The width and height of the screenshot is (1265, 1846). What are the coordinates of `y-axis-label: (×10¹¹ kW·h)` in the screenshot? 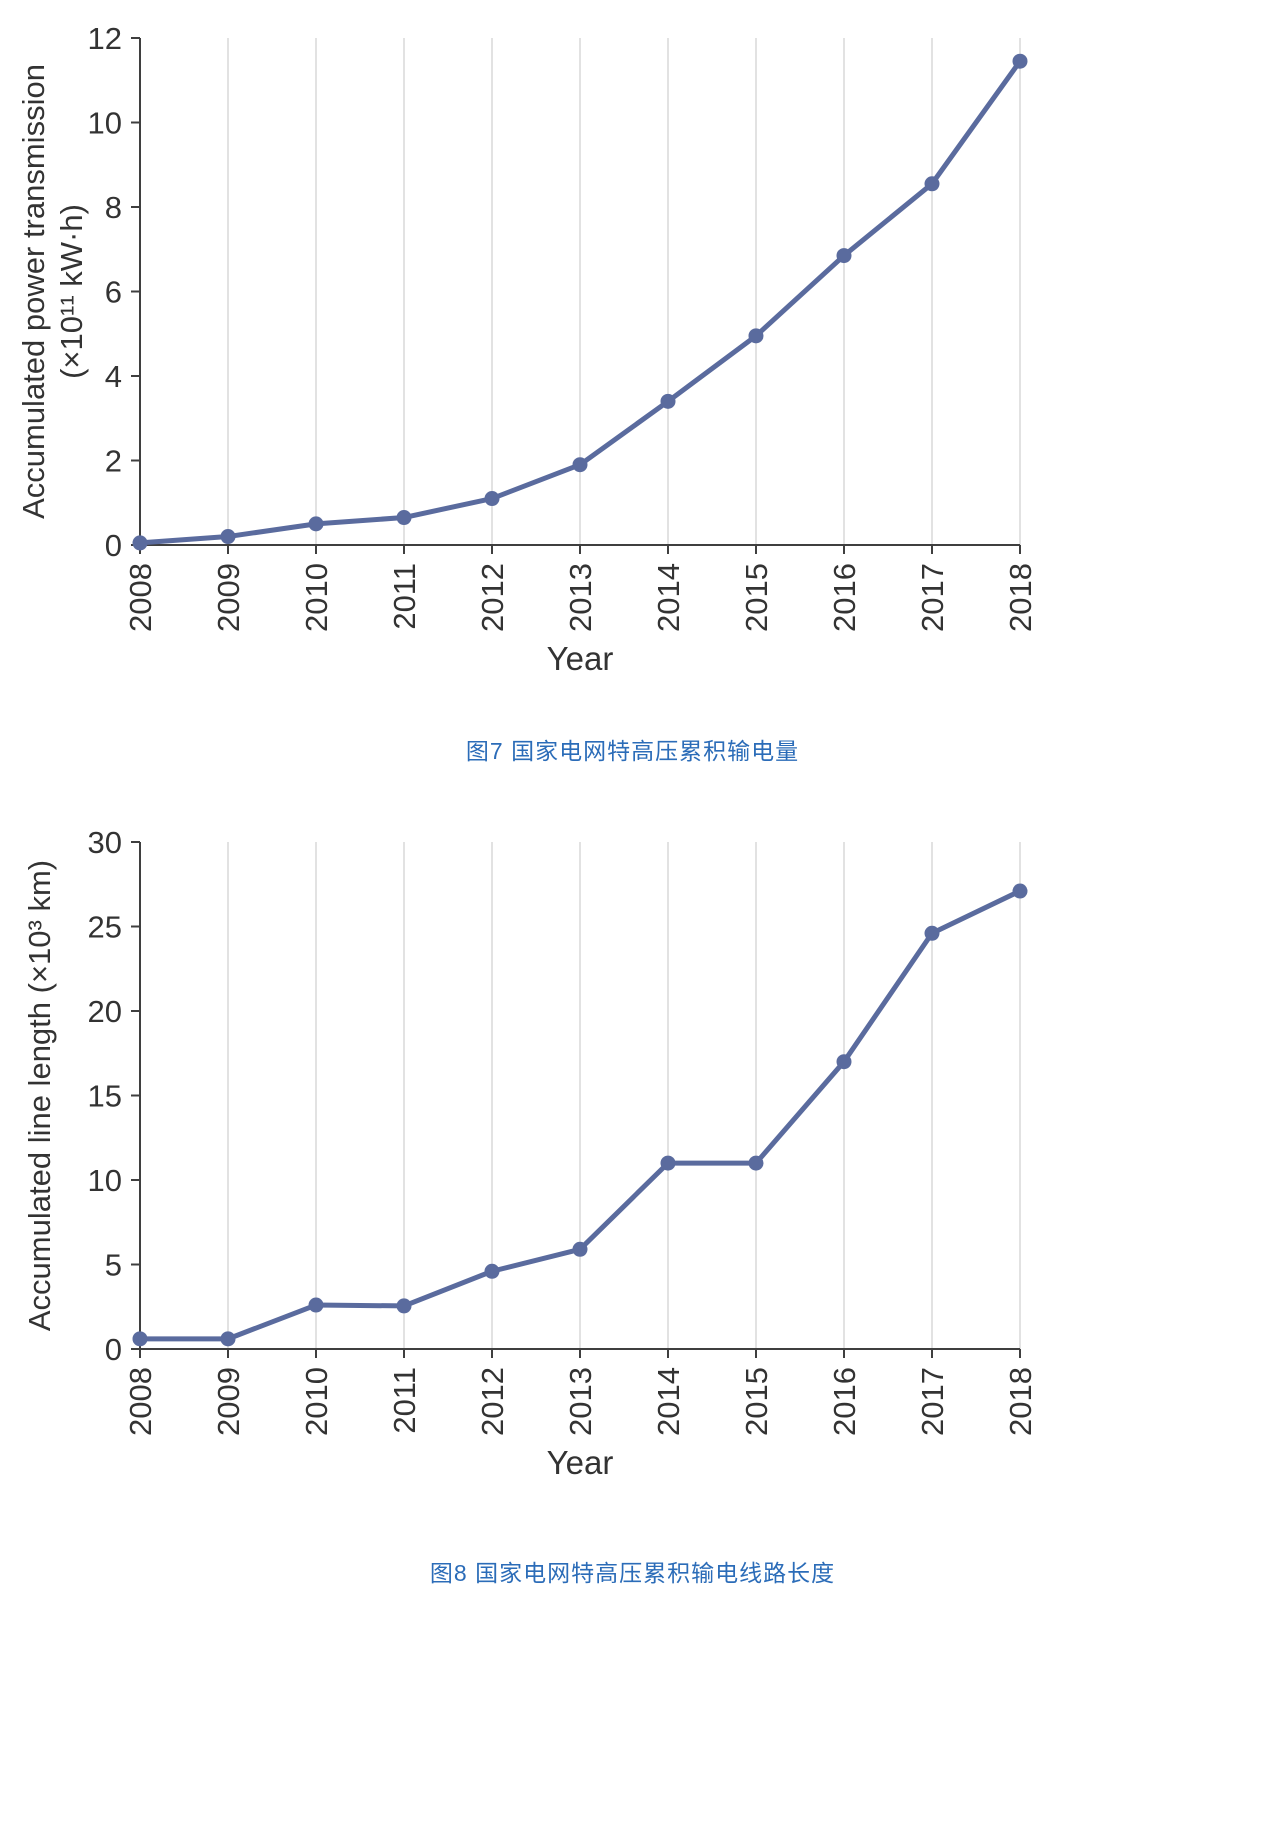 It's located at (71, 291).